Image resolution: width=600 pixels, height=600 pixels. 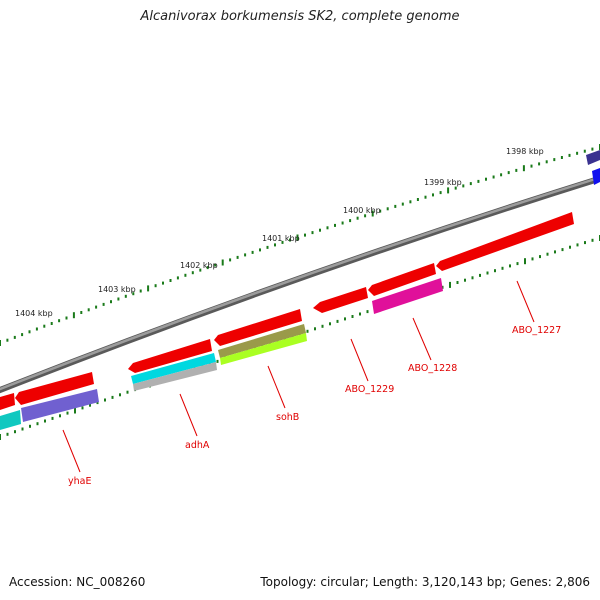 What do you see at coordinates (197, 445) in the screenshot?
I see `gene-label-adha: adhA` at bounding box center [197, 445].